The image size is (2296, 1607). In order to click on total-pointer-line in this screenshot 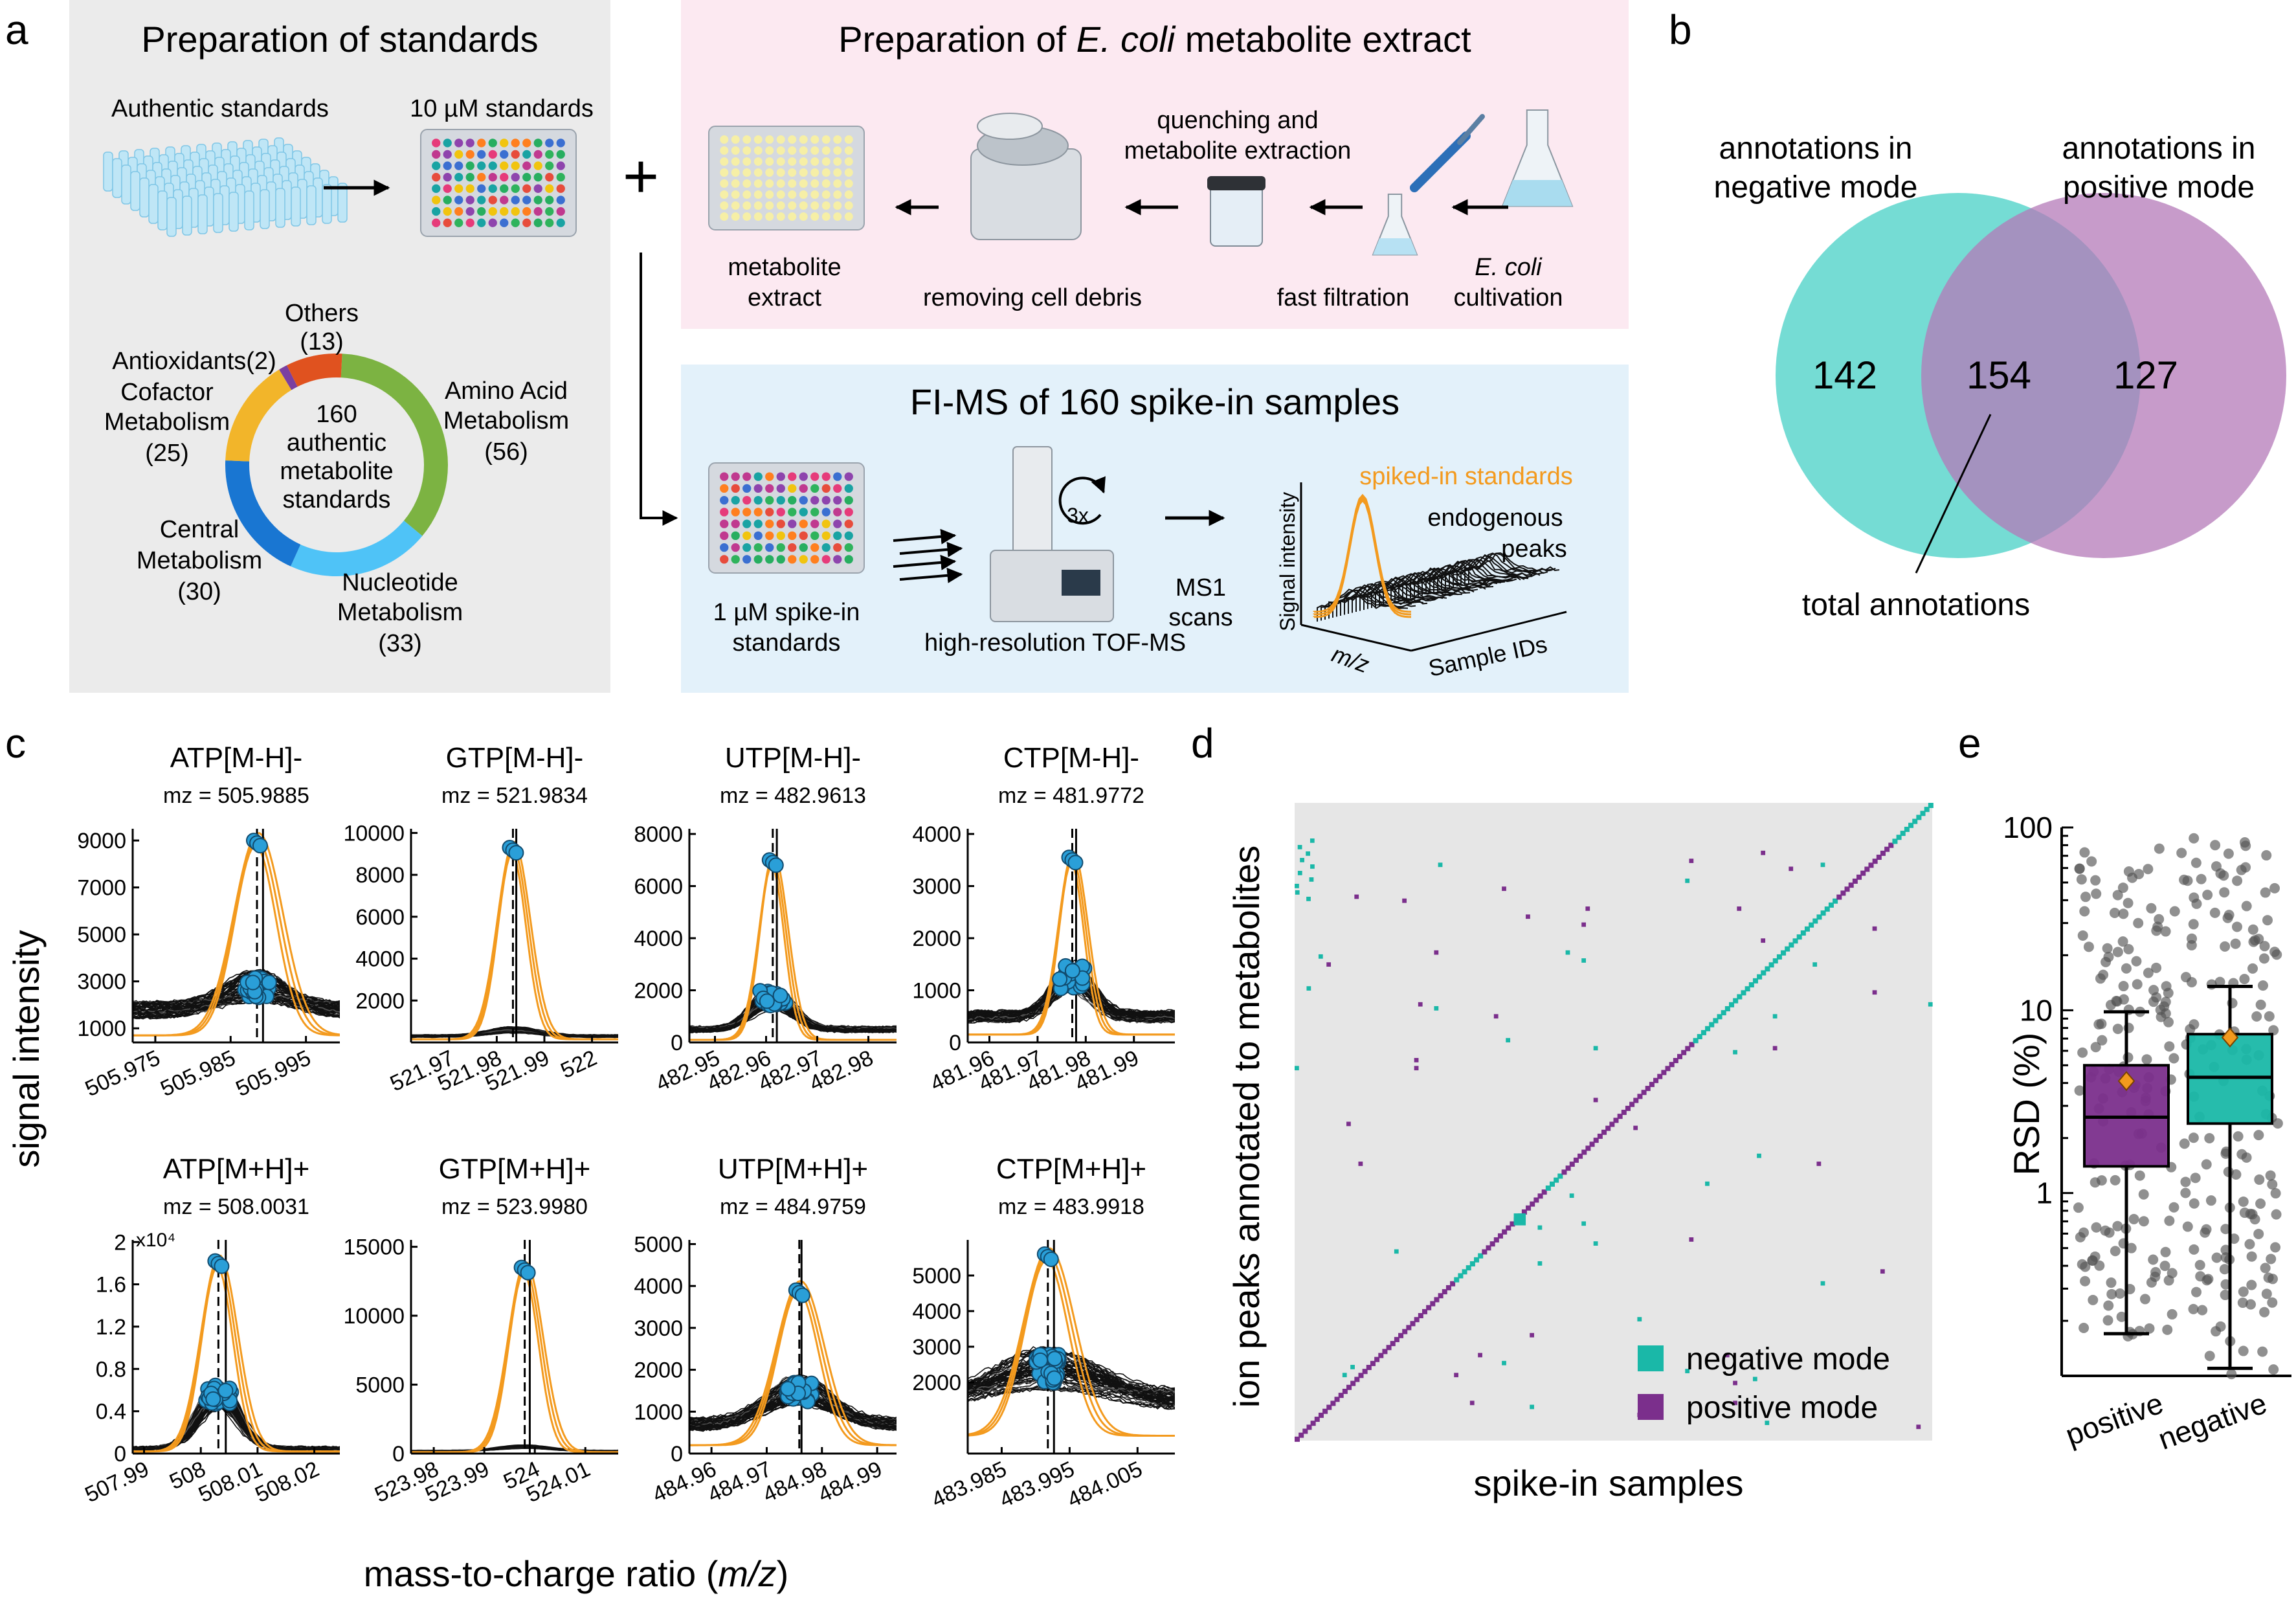, I will do `click(1953, 494)`.